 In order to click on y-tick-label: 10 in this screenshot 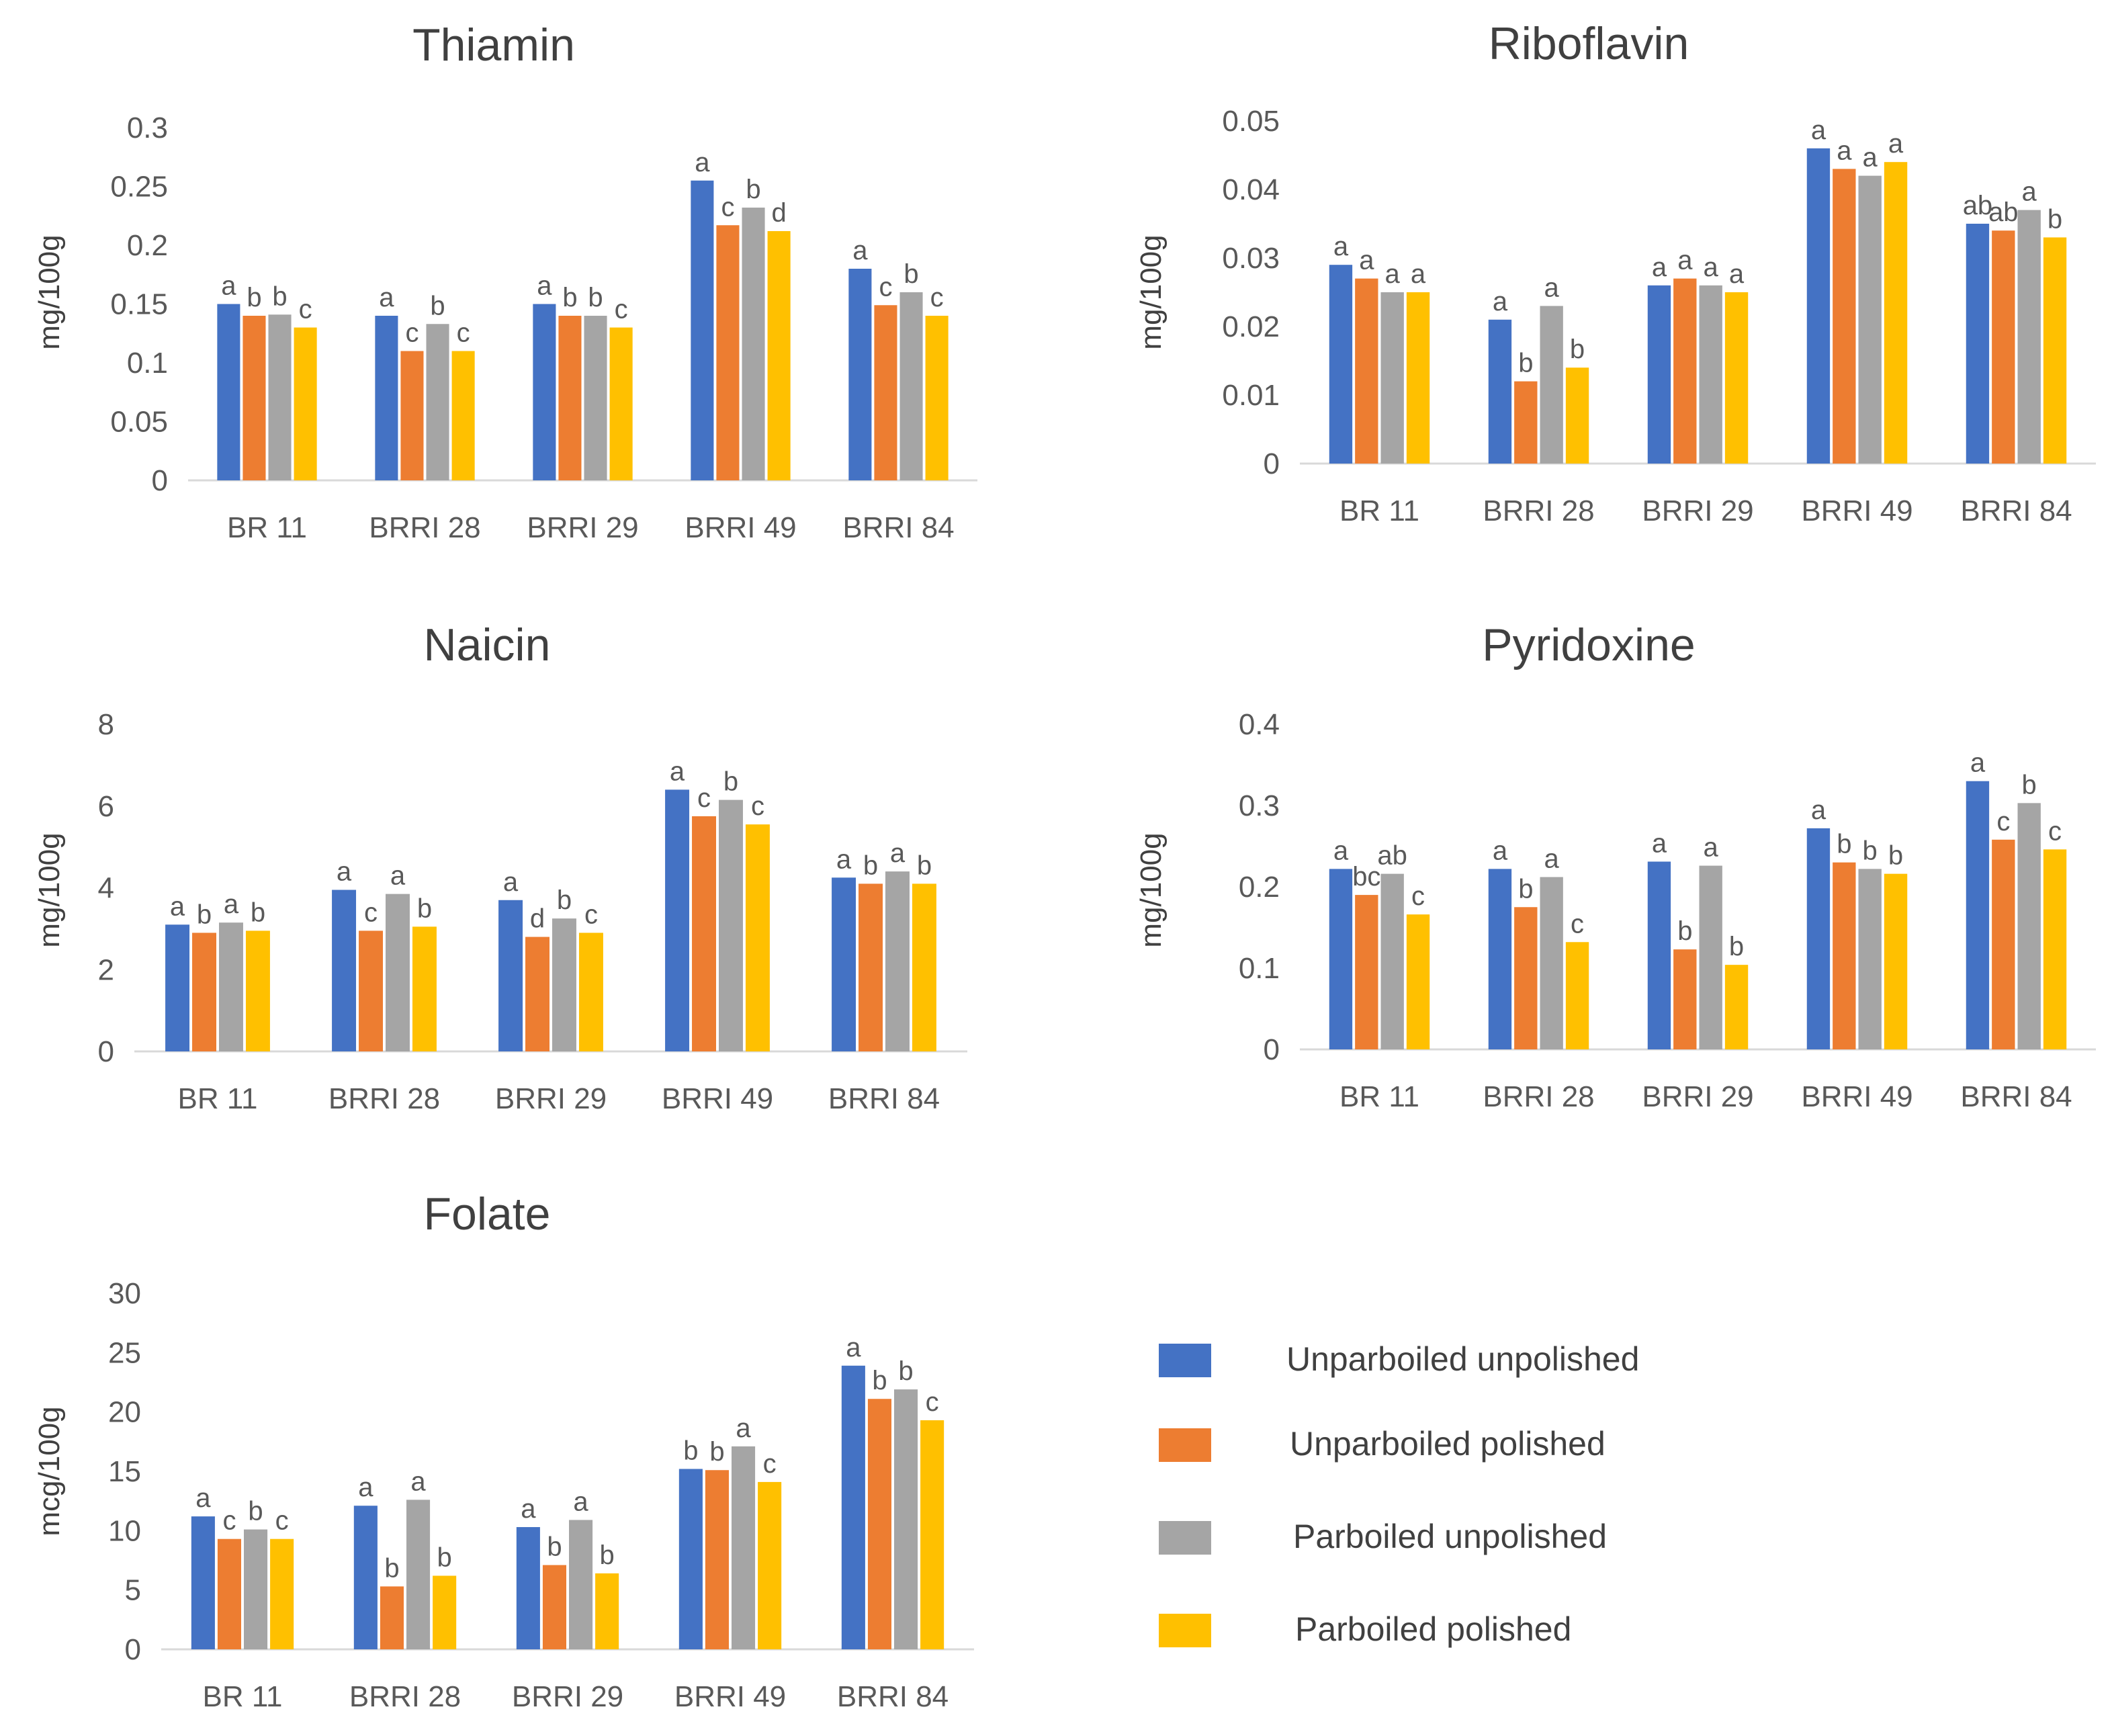, I will do `click(124, 1530)`.